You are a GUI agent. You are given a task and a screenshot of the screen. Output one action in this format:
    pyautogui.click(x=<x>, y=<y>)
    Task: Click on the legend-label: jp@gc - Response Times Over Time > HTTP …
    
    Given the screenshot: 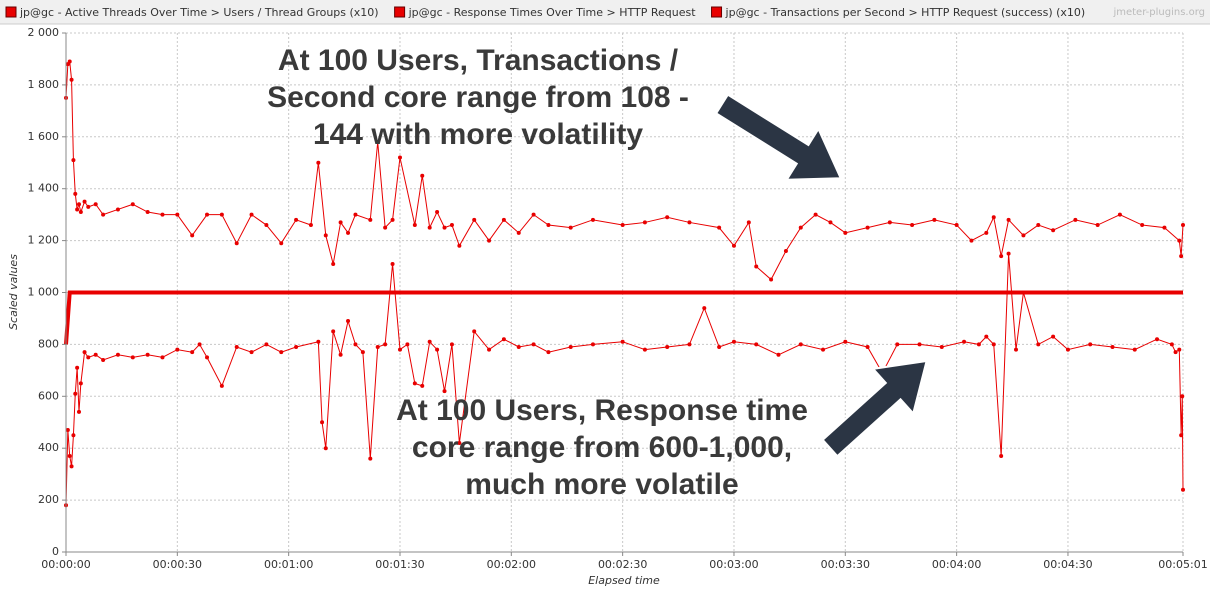 What is the action you would take?
    pyautogui.click(x=552, y=12)
    